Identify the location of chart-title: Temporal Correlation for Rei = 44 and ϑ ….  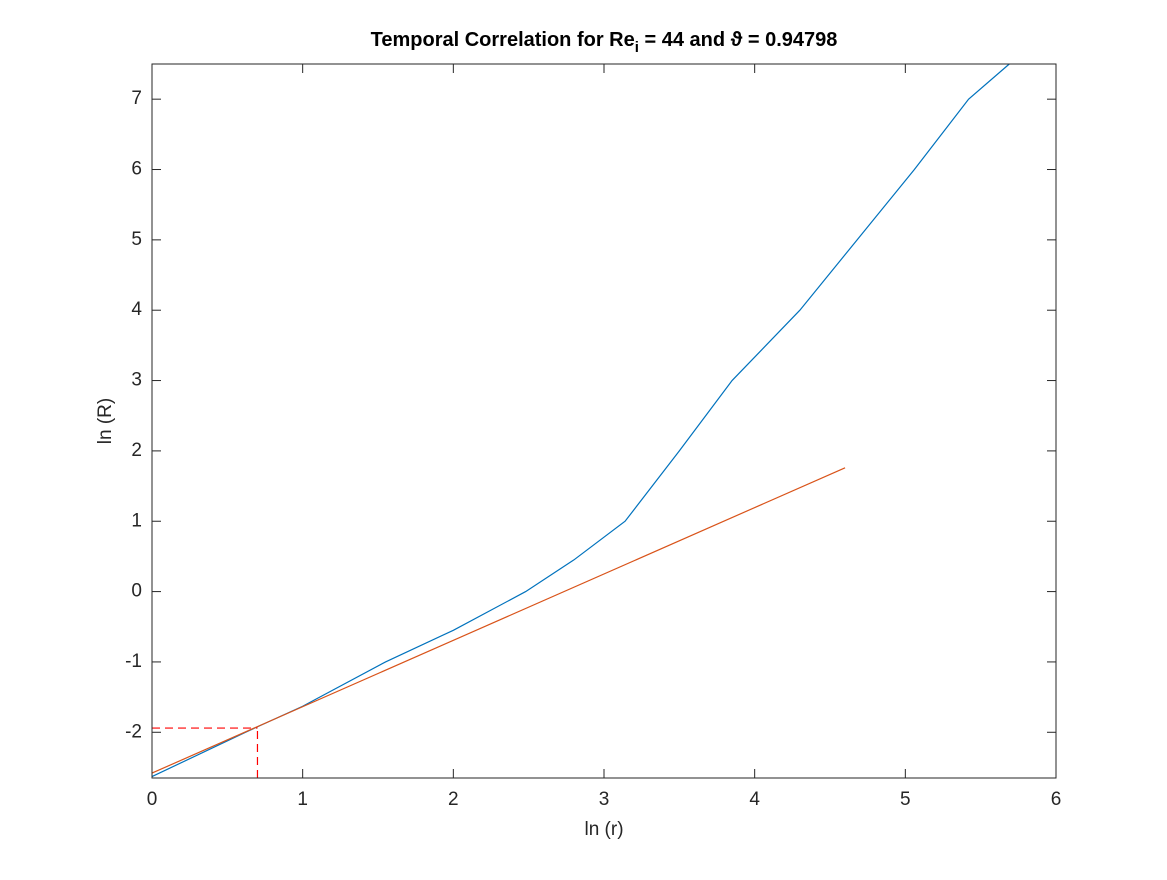
(604, 42).